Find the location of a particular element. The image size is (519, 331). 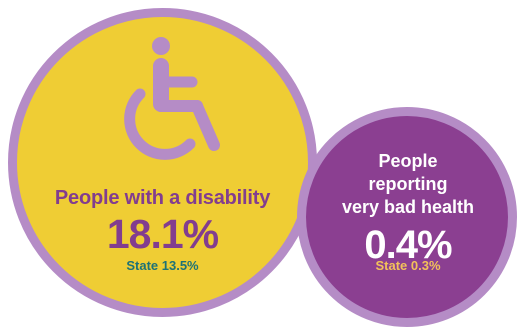

bad-health-label-line: People is located at coordinates (408, 161).